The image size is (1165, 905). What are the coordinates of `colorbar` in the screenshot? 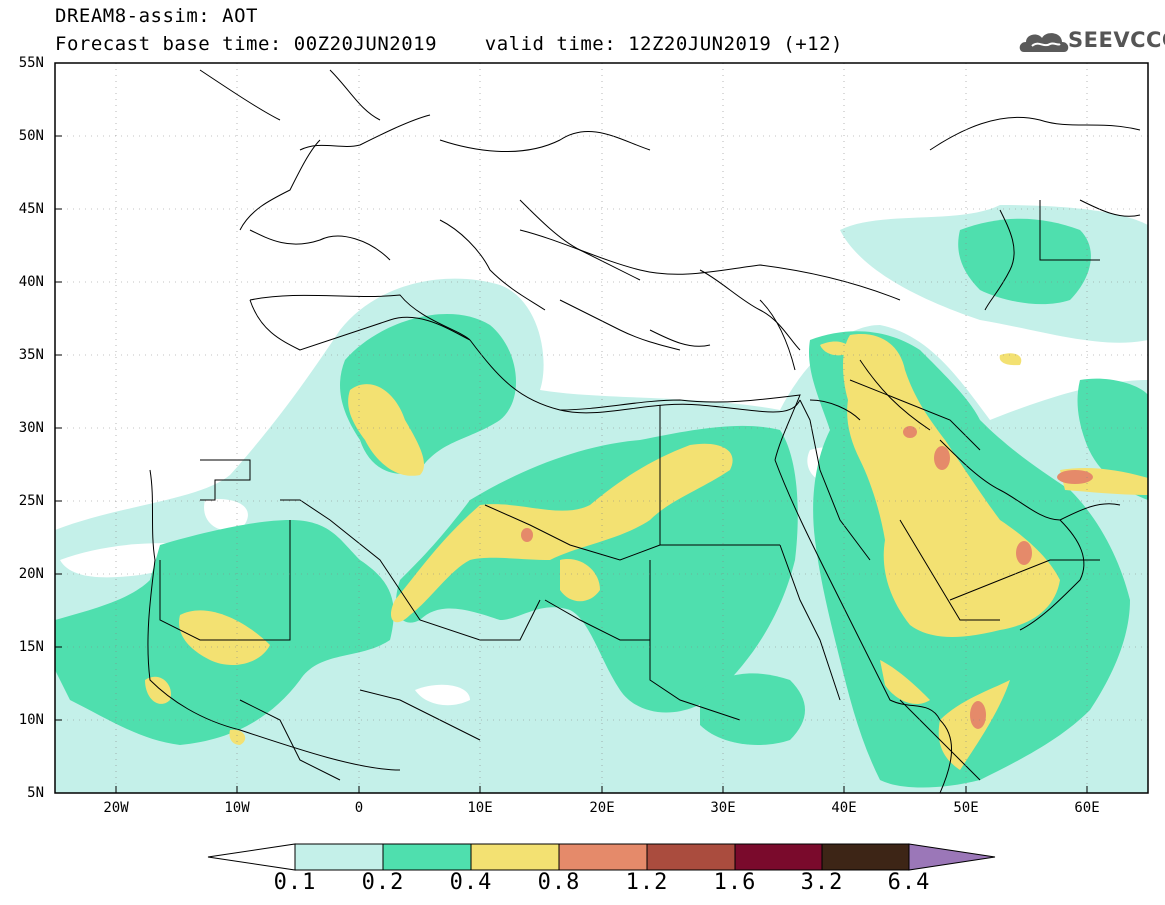 It's located at (601, 857).